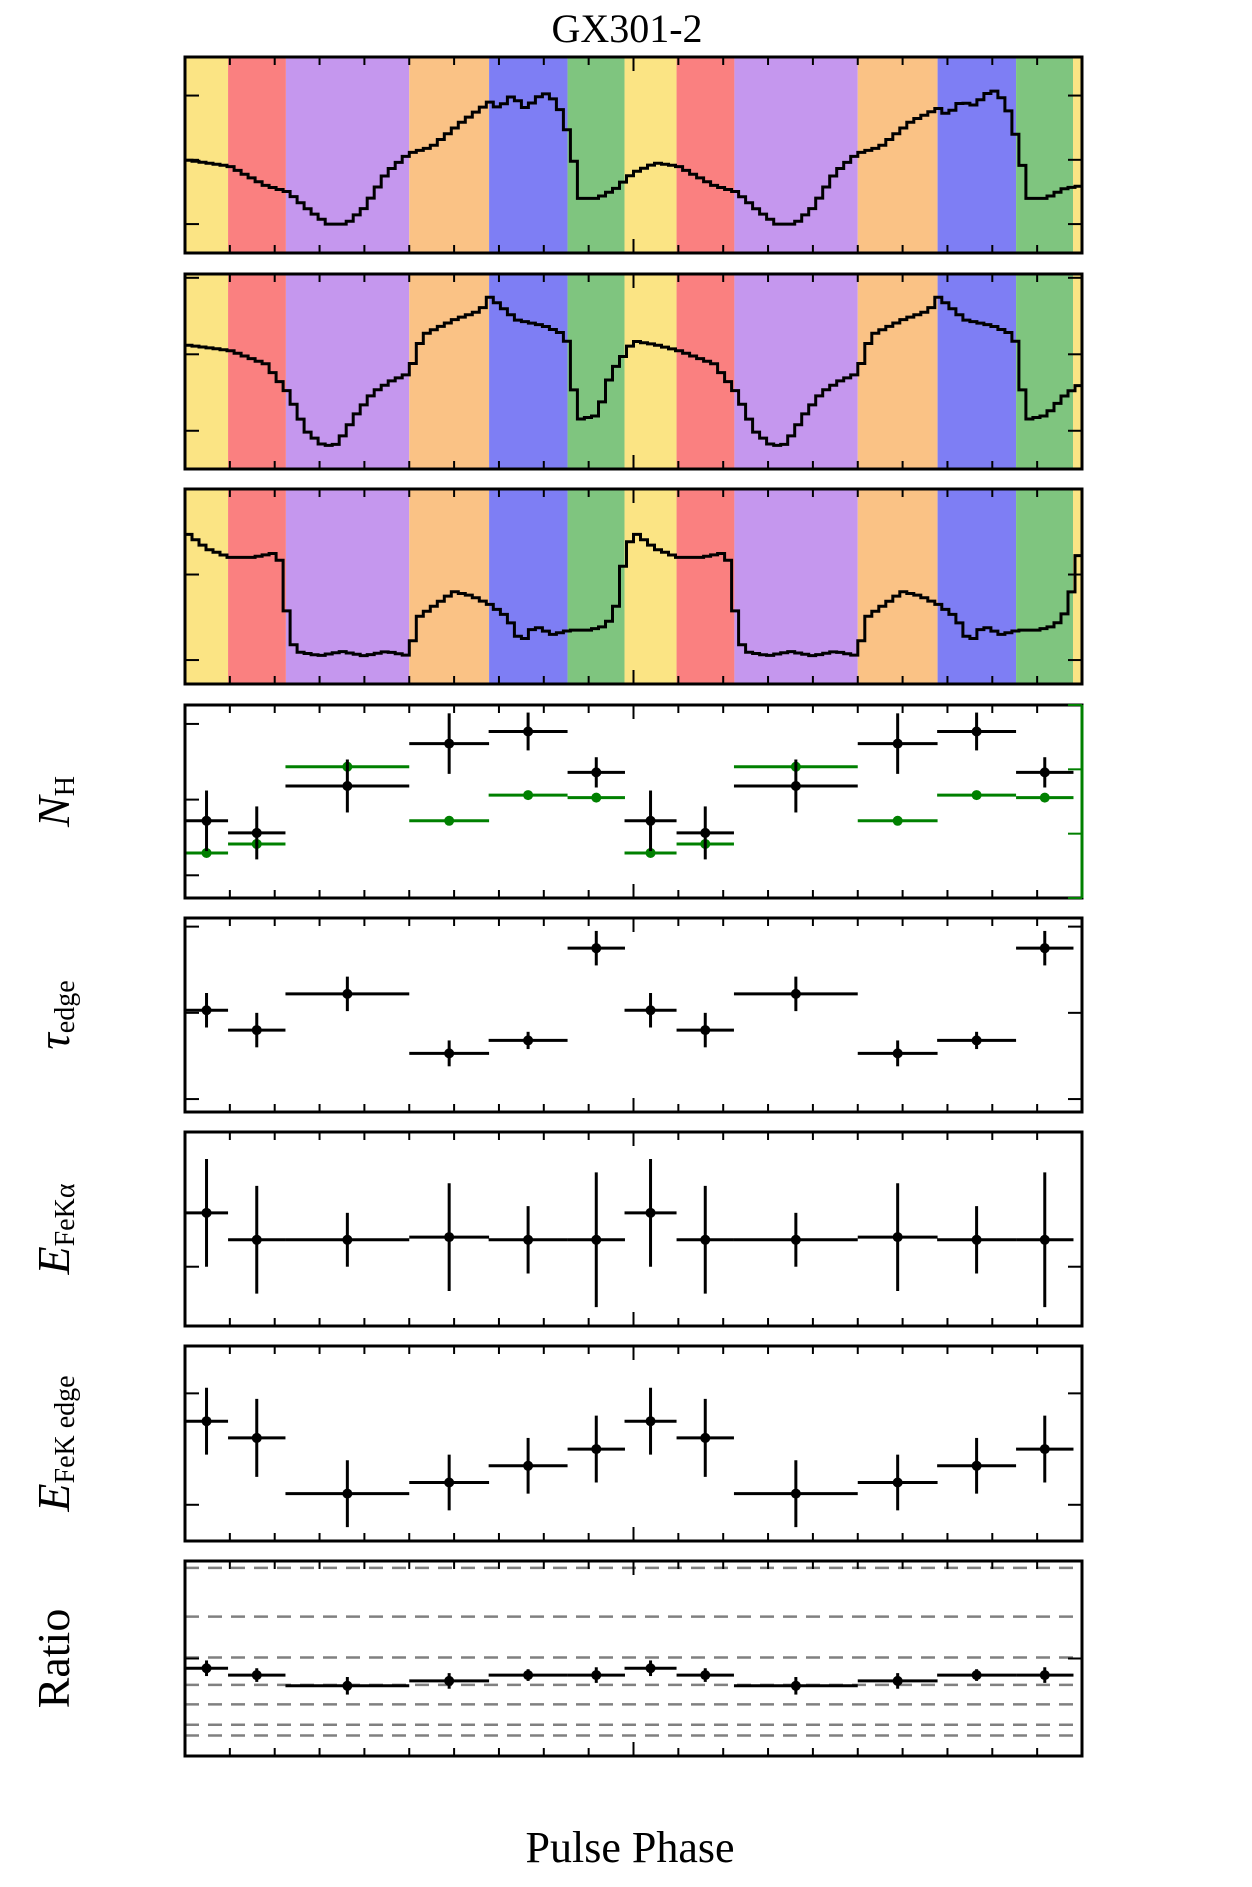 Image resolution: width=1252 pixels, height=1887 pixels. I want to click on panel-c, so click(633, 586).